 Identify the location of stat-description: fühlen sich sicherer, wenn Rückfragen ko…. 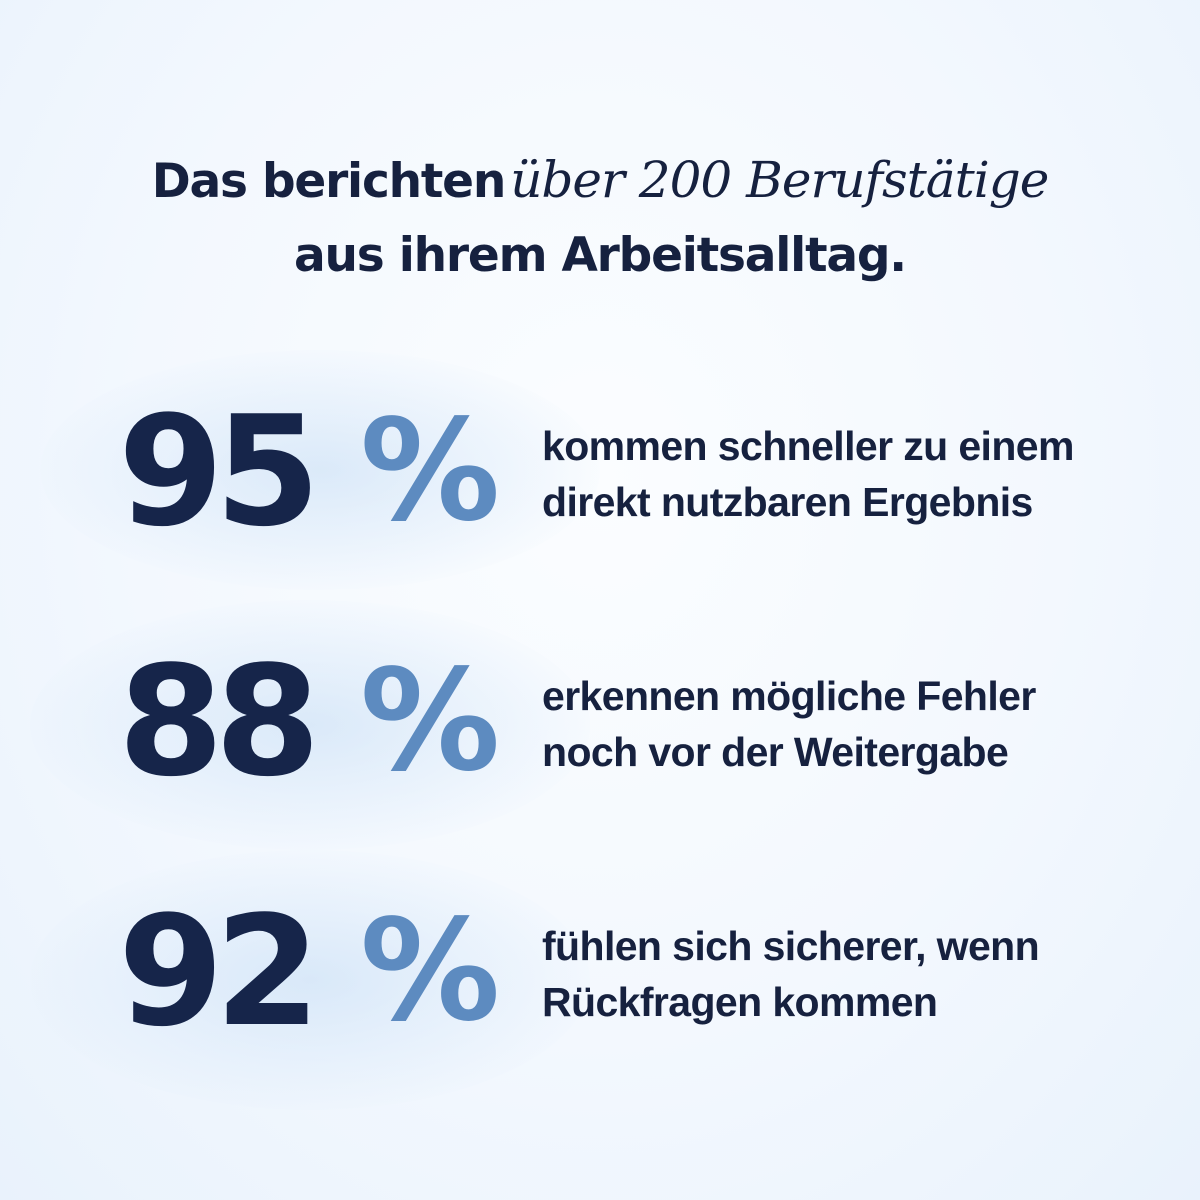
(862, 974).